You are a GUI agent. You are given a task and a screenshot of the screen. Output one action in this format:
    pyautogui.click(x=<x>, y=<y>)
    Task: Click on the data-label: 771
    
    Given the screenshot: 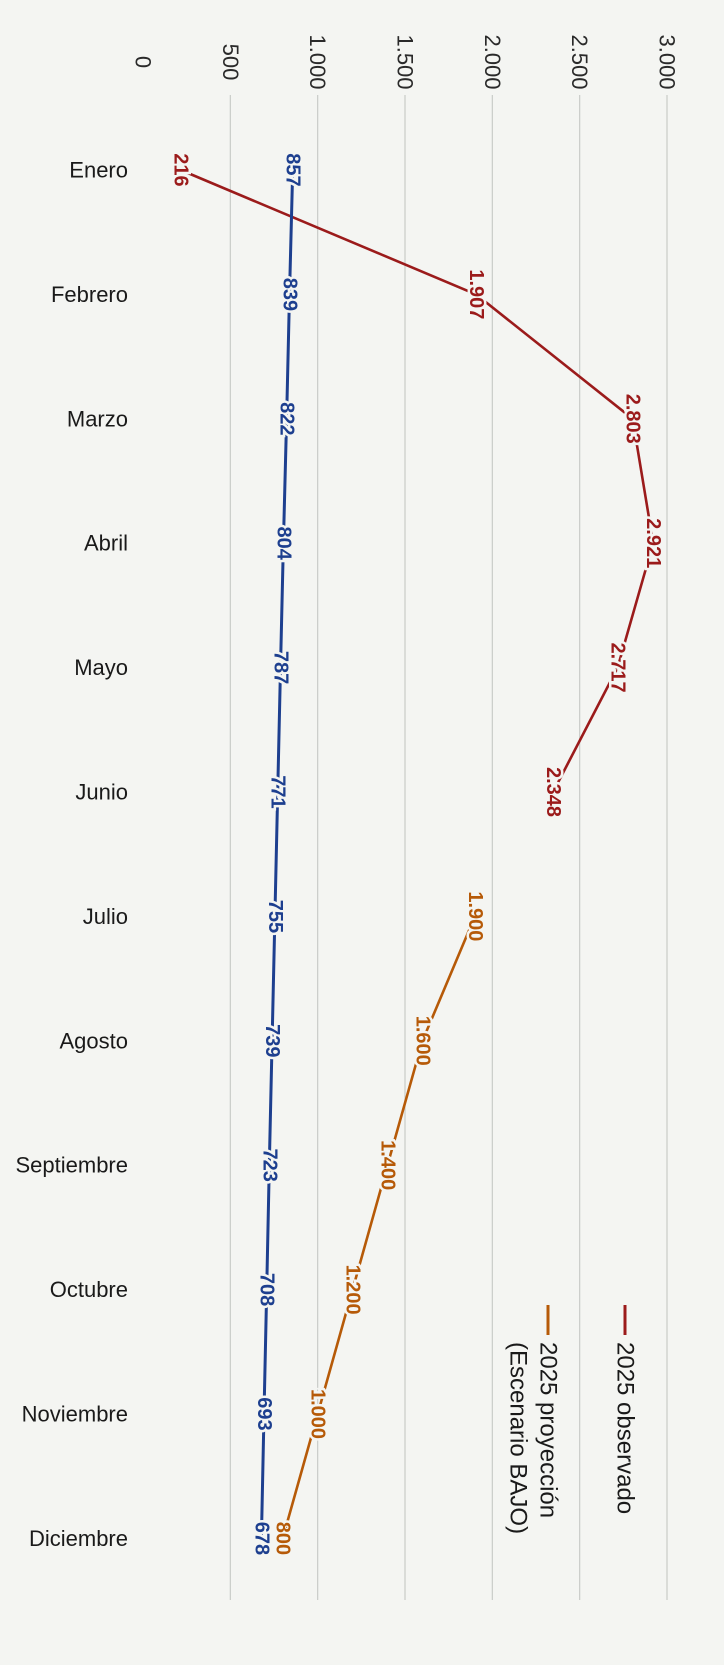 What is the action you would take?
    pyautogui.click(x=278, y=791)
    